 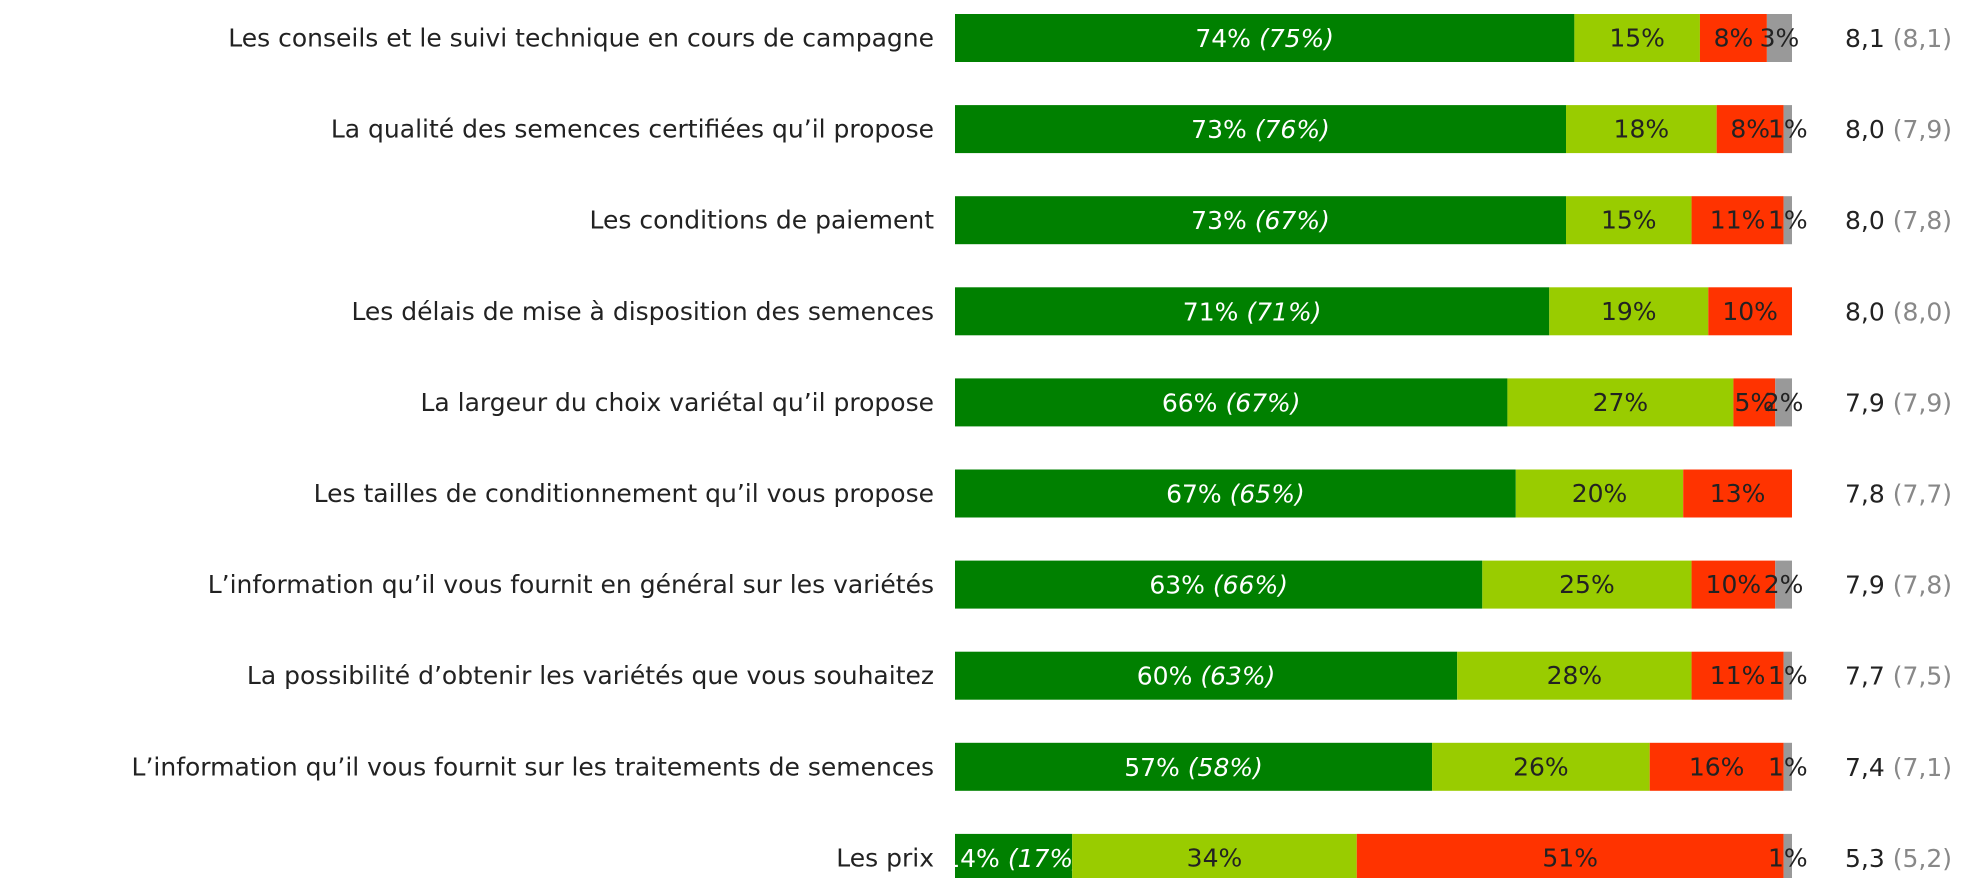 I want to click on value-label: 71% (71%), so click(x=1252, y=311).